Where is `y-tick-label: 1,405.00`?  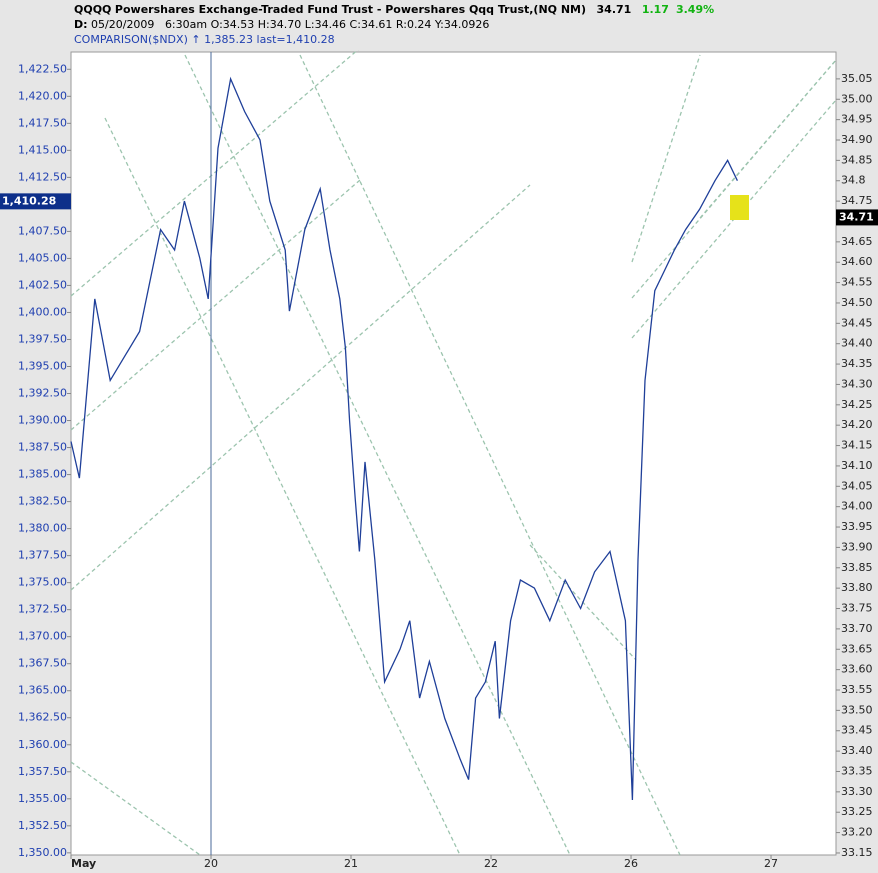 y-tick-label: 1,405.00 is located at coordinates (42, 257).